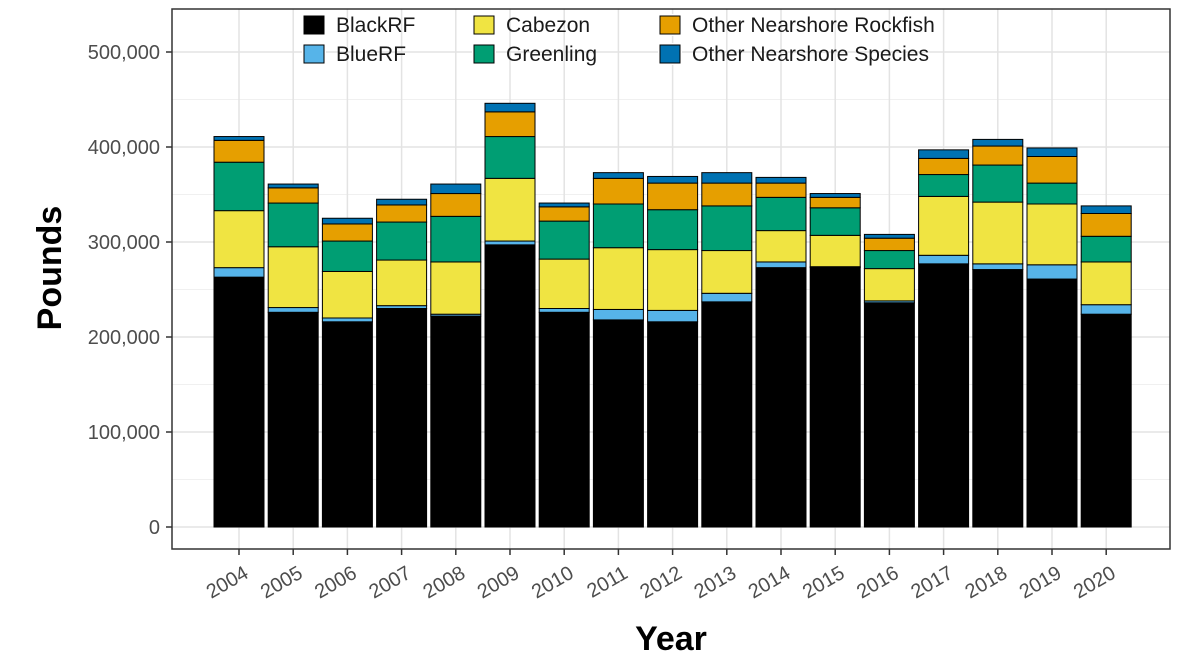 The width and height of the screenshot is (1182, 662). Describe the element at coordinates (124, 433) in the screenshot. I see `y-tick-label: 100,000` at that location.